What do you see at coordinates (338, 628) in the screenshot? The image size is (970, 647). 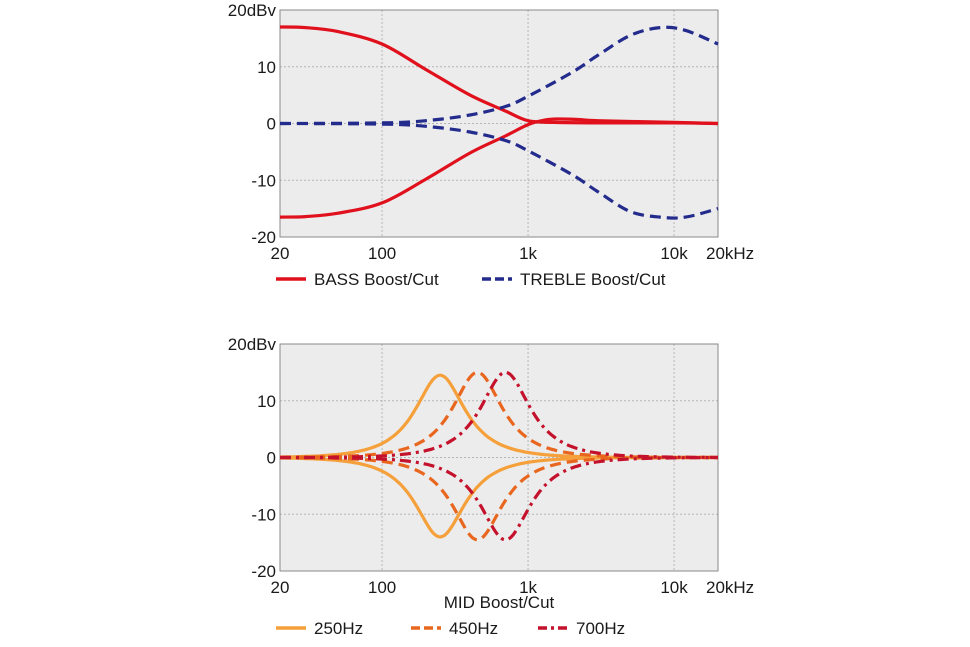 I see `legend-label-250hz: 250Hz` at bounding box center [338, 628].